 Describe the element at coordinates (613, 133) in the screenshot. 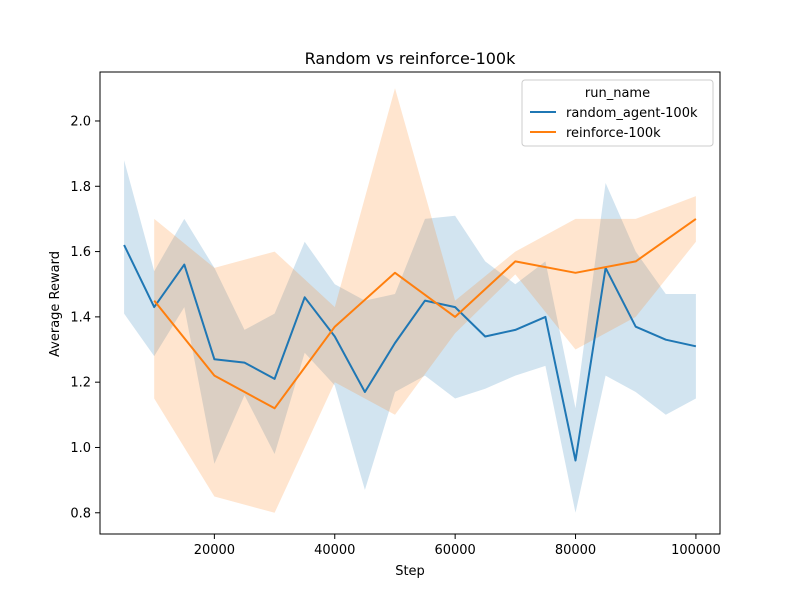

I see `legend-label-reinforce-100k: reinforce-100k` at that location.